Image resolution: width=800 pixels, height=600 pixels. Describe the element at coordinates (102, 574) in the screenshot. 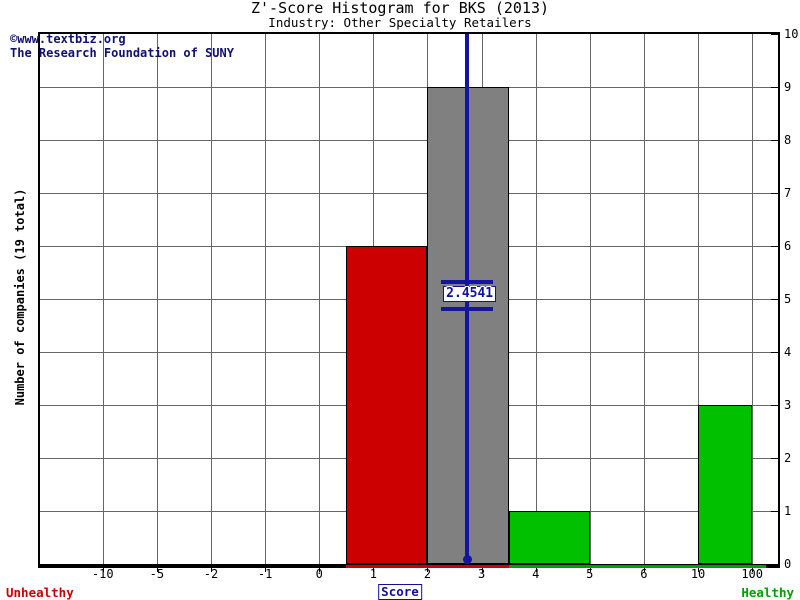

I see `x-tick-label: -10` at that location.